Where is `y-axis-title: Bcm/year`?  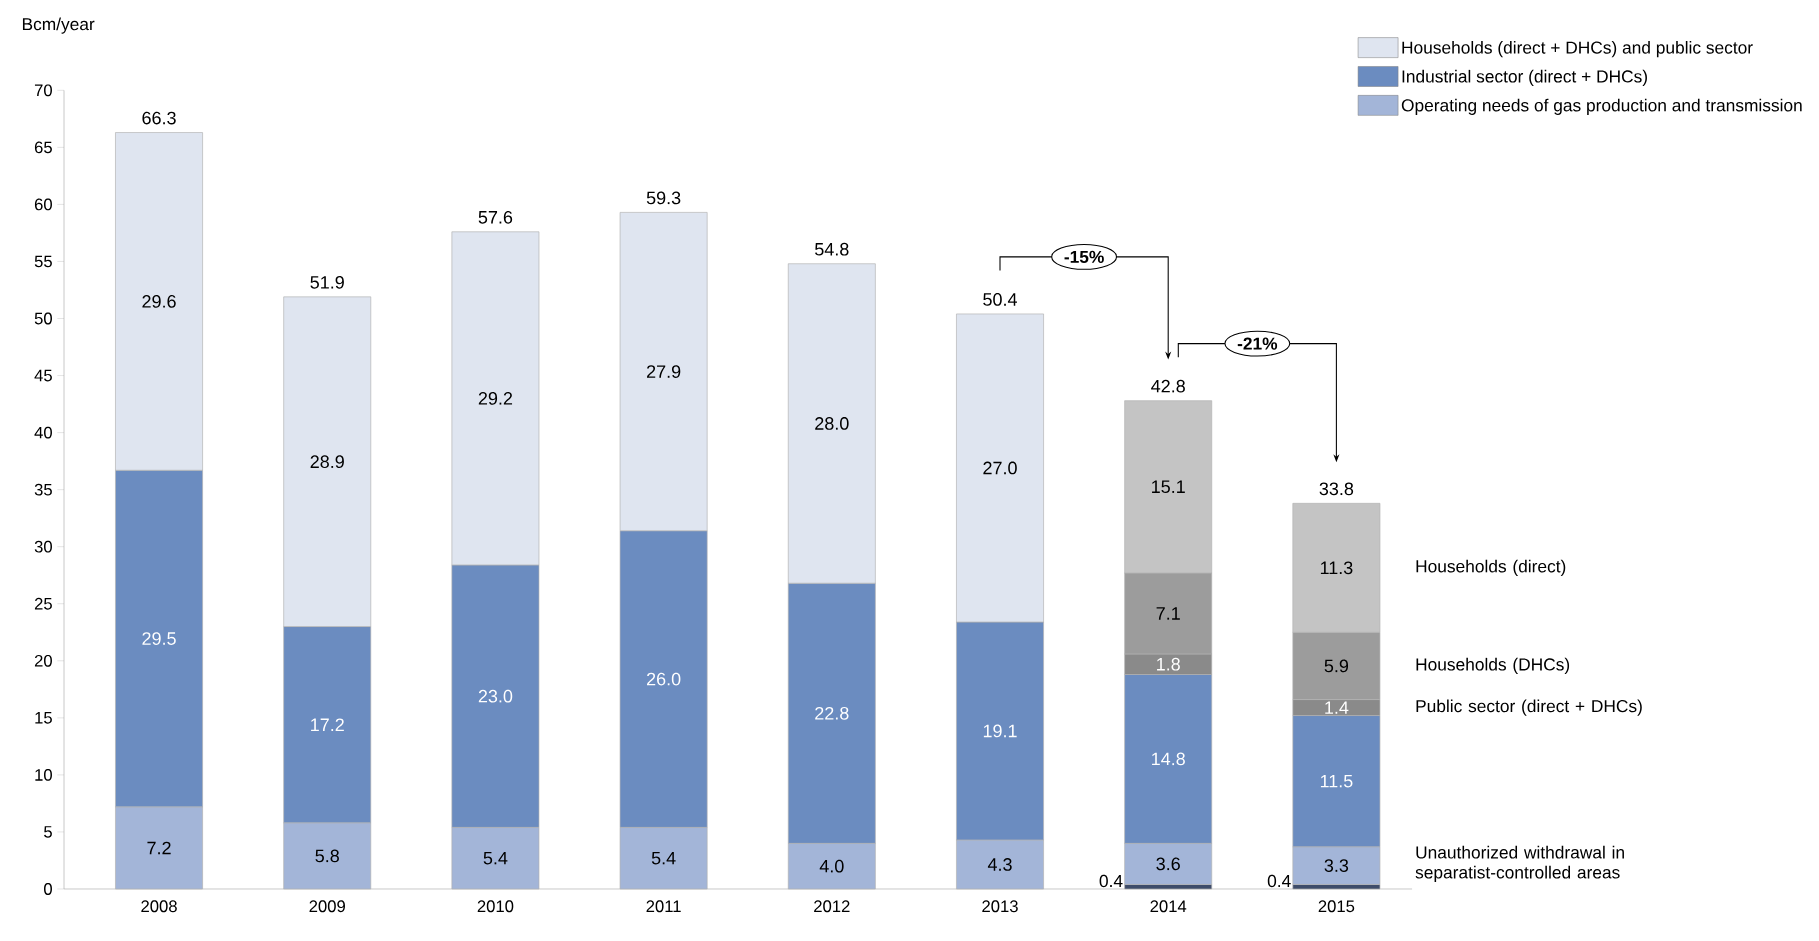
y-axis-title: Bcm/year is located at coordinates (58, 25).